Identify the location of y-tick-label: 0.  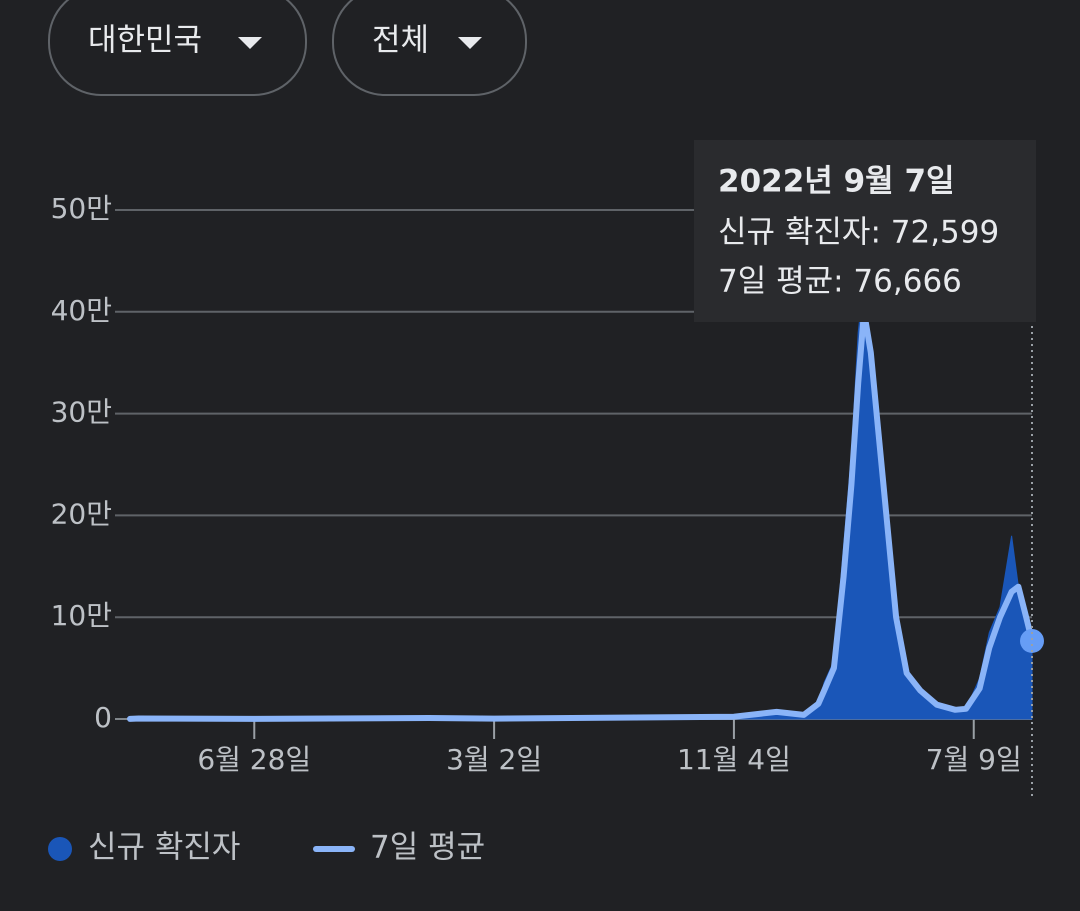
(103, 717).